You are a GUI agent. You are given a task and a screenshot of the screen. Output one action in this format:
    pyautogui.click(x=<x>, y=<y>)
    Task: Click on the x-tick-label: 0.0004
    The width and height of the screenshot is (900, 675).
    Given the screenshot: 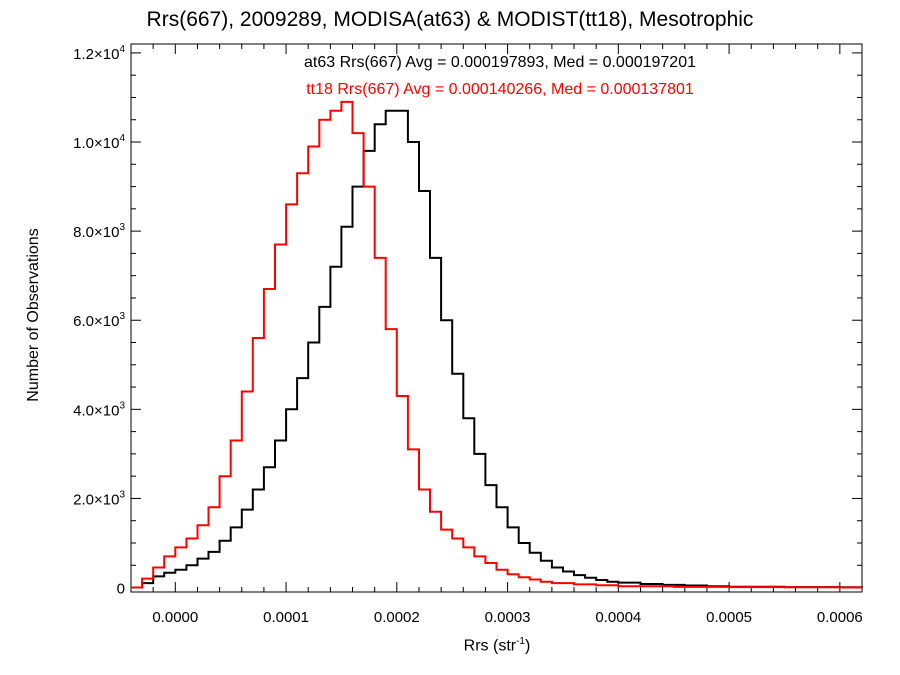 What is the action you would take?
    pyautogui.click(x=618, y=617)
    